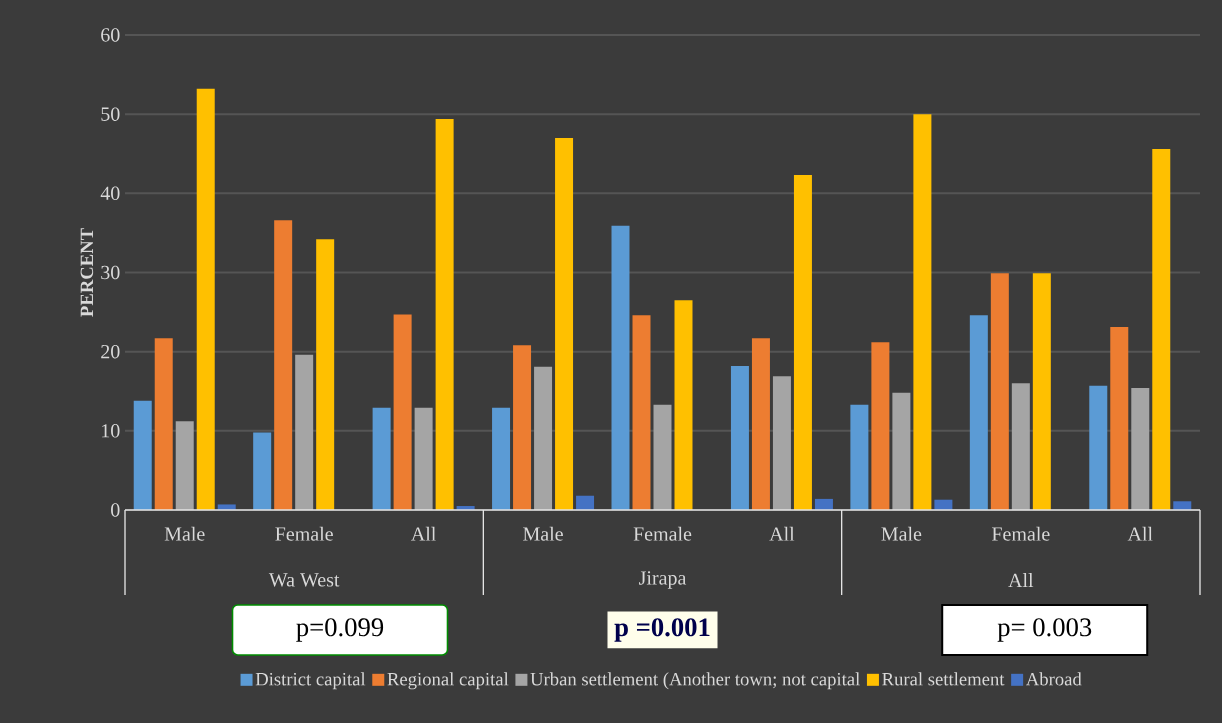 The width and height of the screenshot is (1222, 723). Describe the element at coordinates (448, 681) in the screenshot. I see `legend-label: Regional capital` at that location.